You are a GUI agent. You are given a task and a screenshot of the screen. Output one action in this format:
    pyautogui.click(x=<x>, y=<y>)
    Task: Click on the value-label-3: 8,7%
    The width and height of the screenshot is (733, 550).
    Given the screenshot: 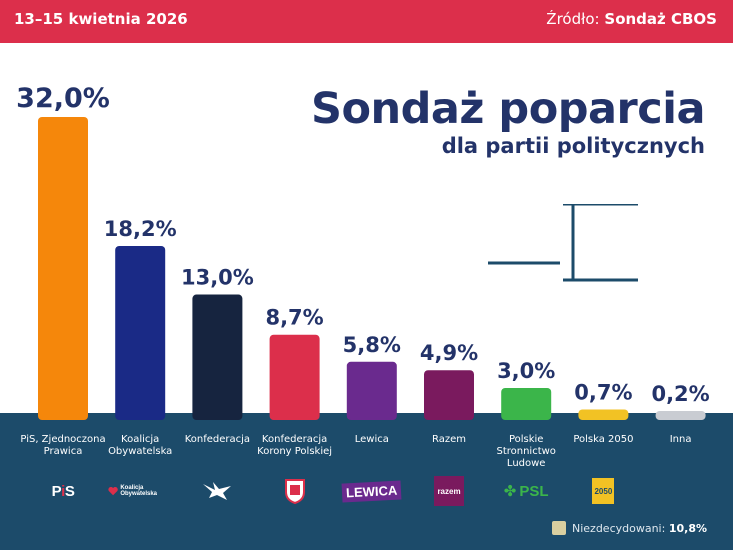 What is the action you would take?
    pyautogui.click(x=294, y=318)
    